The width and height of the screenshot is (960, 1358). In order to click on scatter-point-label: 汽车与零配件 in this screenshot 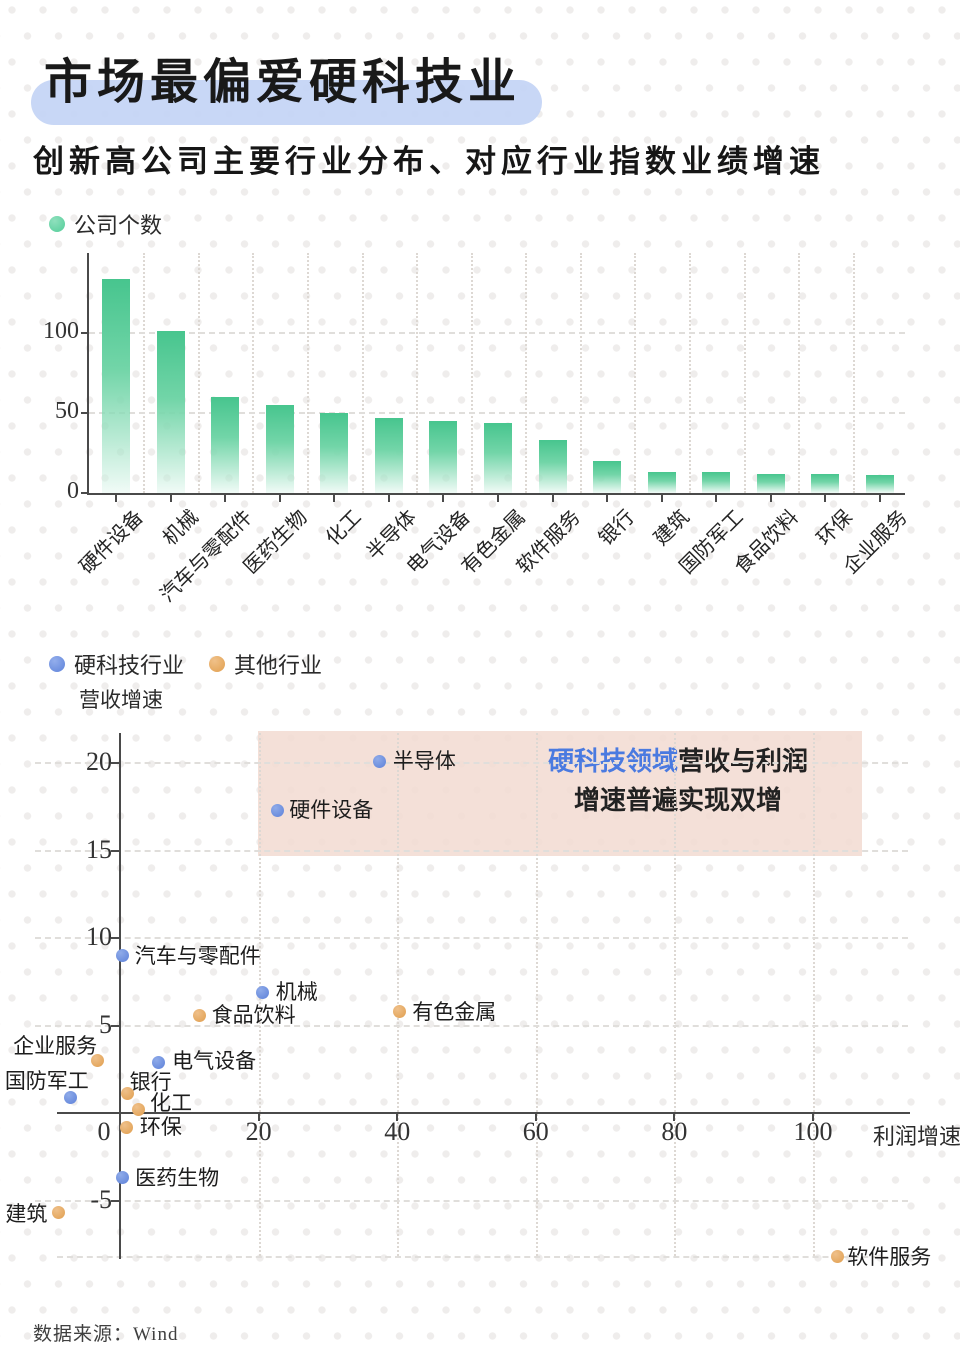, I will do `click(197, 955)`.